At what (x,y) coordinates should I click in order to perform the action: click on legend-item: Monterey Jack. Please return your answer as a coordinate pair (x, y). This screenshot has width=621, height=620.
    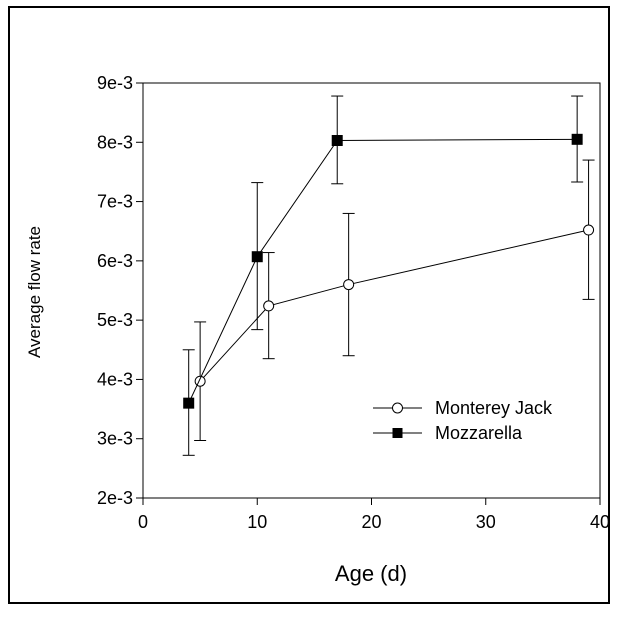
    Looking at the image, I should click on (463, 408).